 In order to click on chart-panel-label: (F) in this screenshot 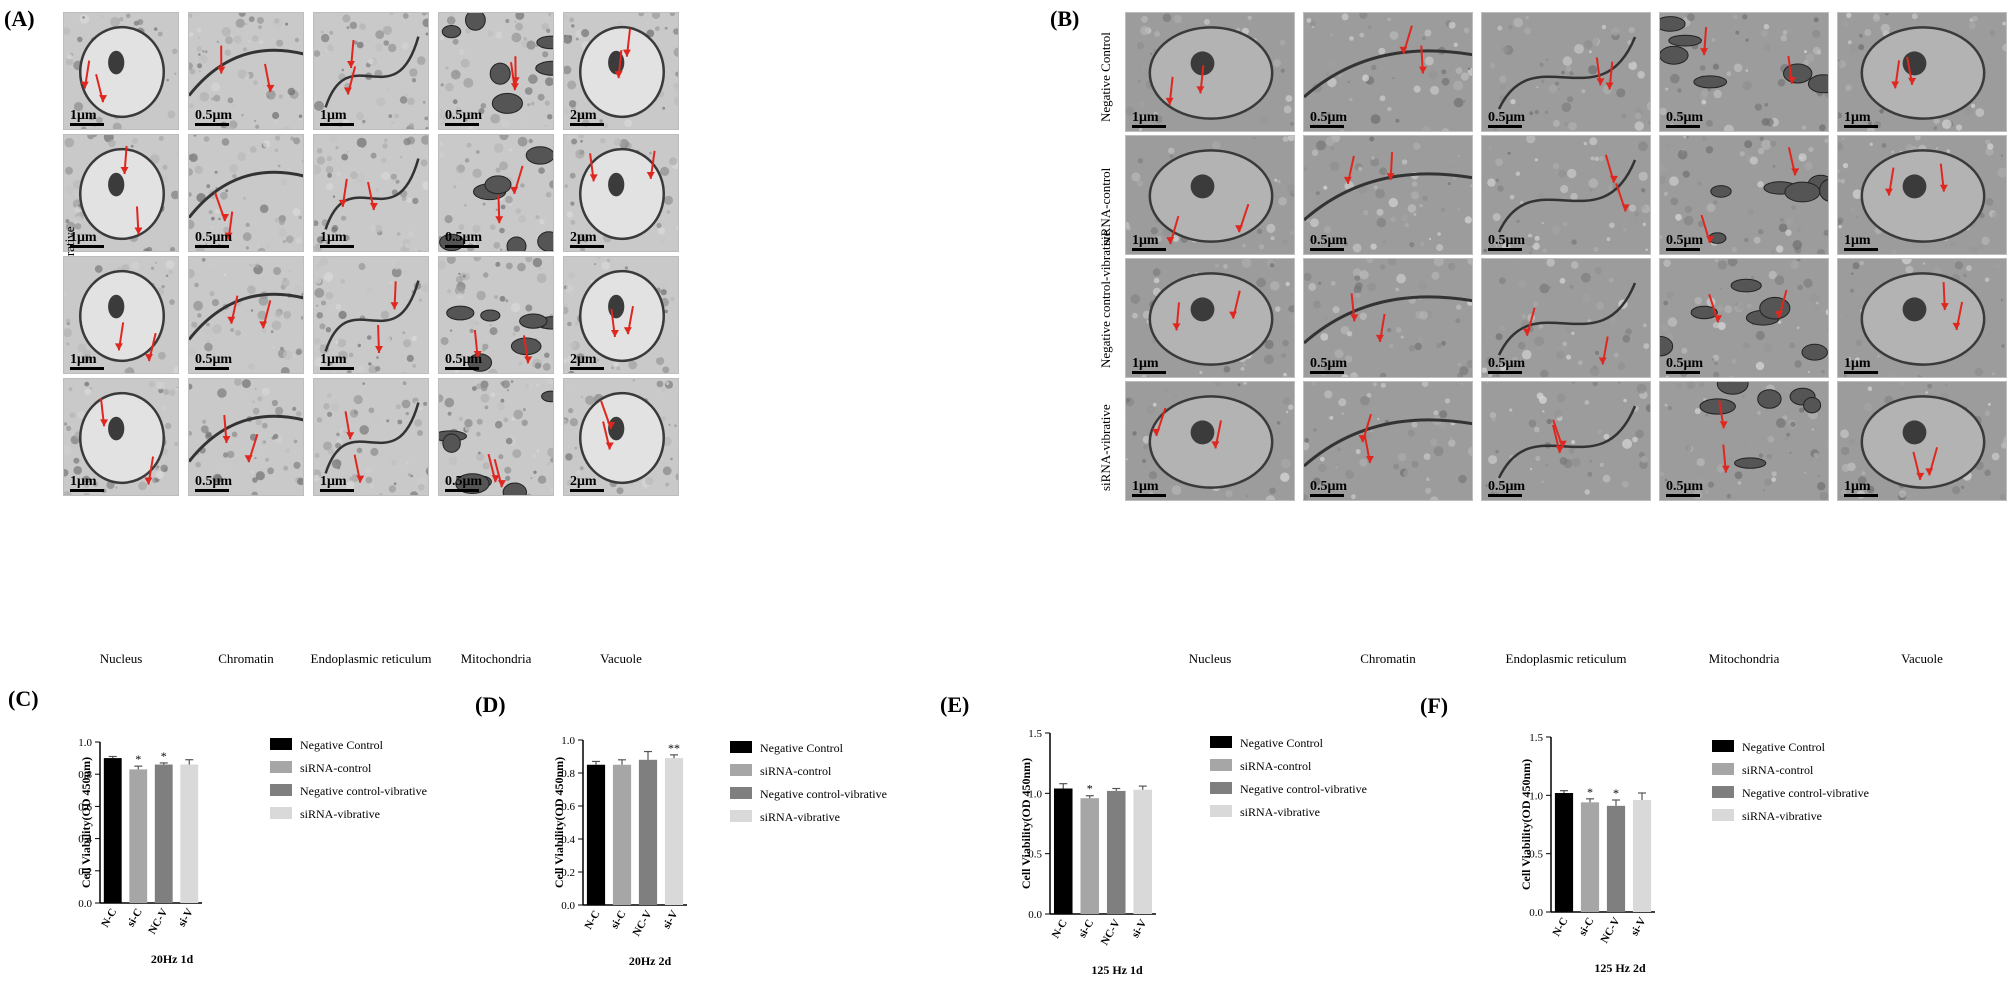, I will do `click(1434, 705)`.